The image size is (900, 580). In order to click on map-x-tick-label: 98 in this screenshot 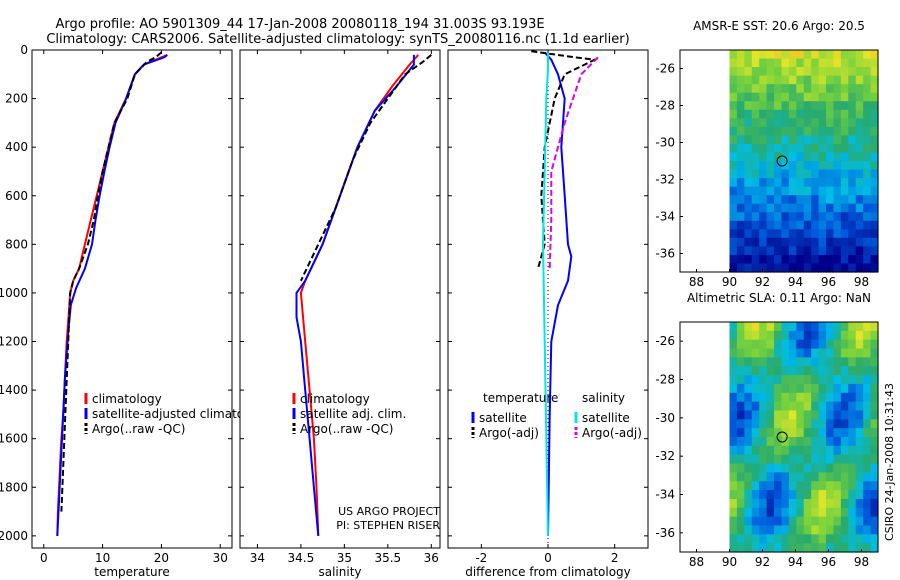, I will do `click(861, 282)`.